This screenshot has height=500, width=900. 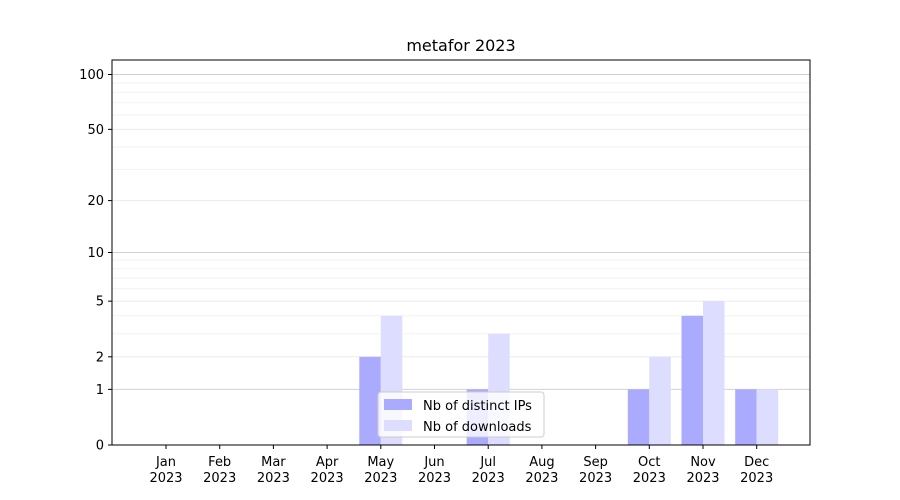 What do you see at coordinates (95, 130) in the screenshot?
I see `y-tick-label: 50` at bounding box center [95, 130].